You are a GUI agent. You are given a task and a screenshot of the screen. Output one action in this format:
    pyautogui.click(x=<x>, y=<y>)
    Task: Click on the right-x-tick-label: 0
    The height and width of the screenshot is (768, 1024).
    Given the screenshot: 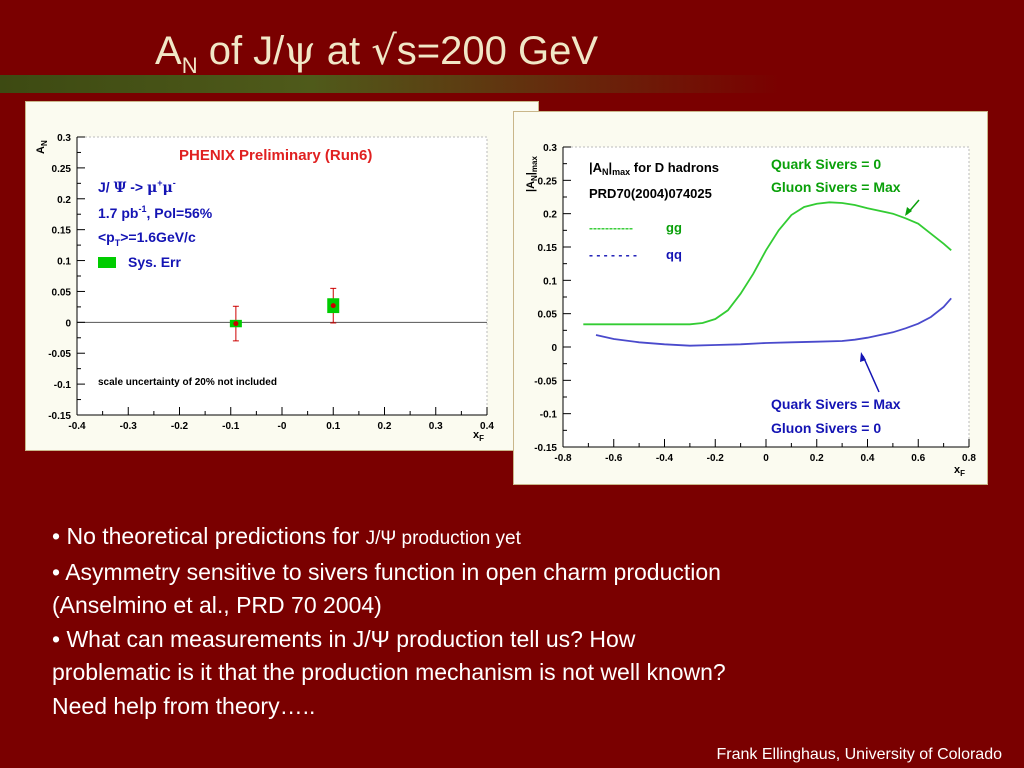 What is the action you would take?
    pyautogui.click(x=766, y=458)
    